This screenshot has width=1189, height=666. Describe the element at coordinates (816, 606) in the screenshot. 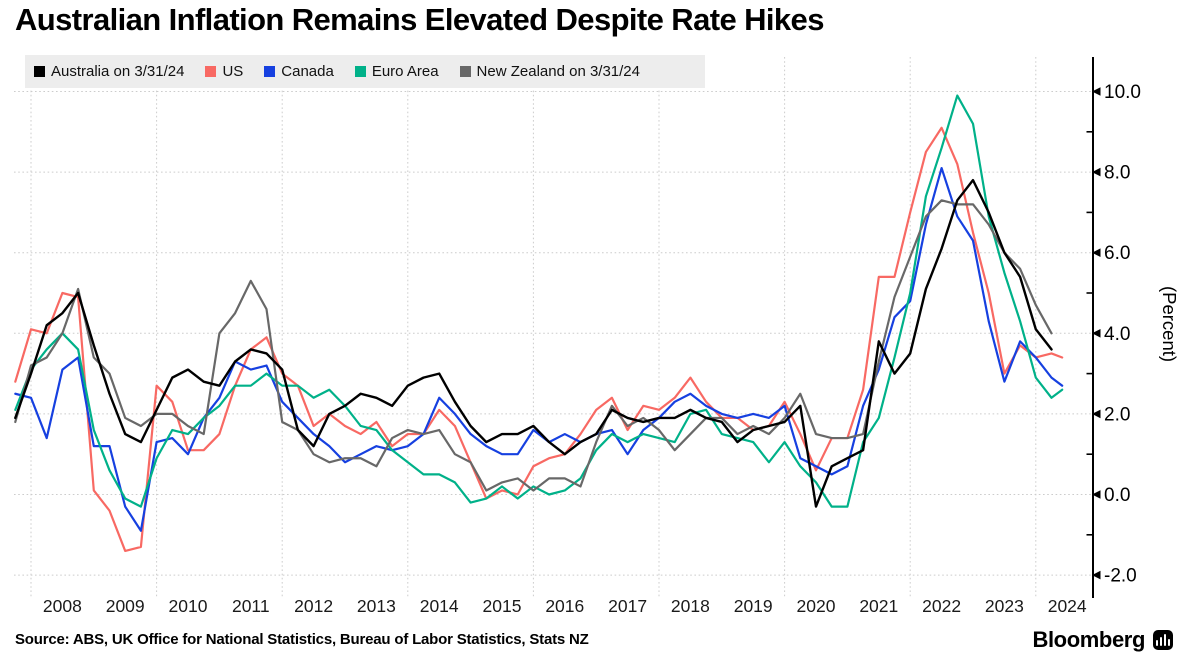

I see `x-tick-label: 2020` at that location.